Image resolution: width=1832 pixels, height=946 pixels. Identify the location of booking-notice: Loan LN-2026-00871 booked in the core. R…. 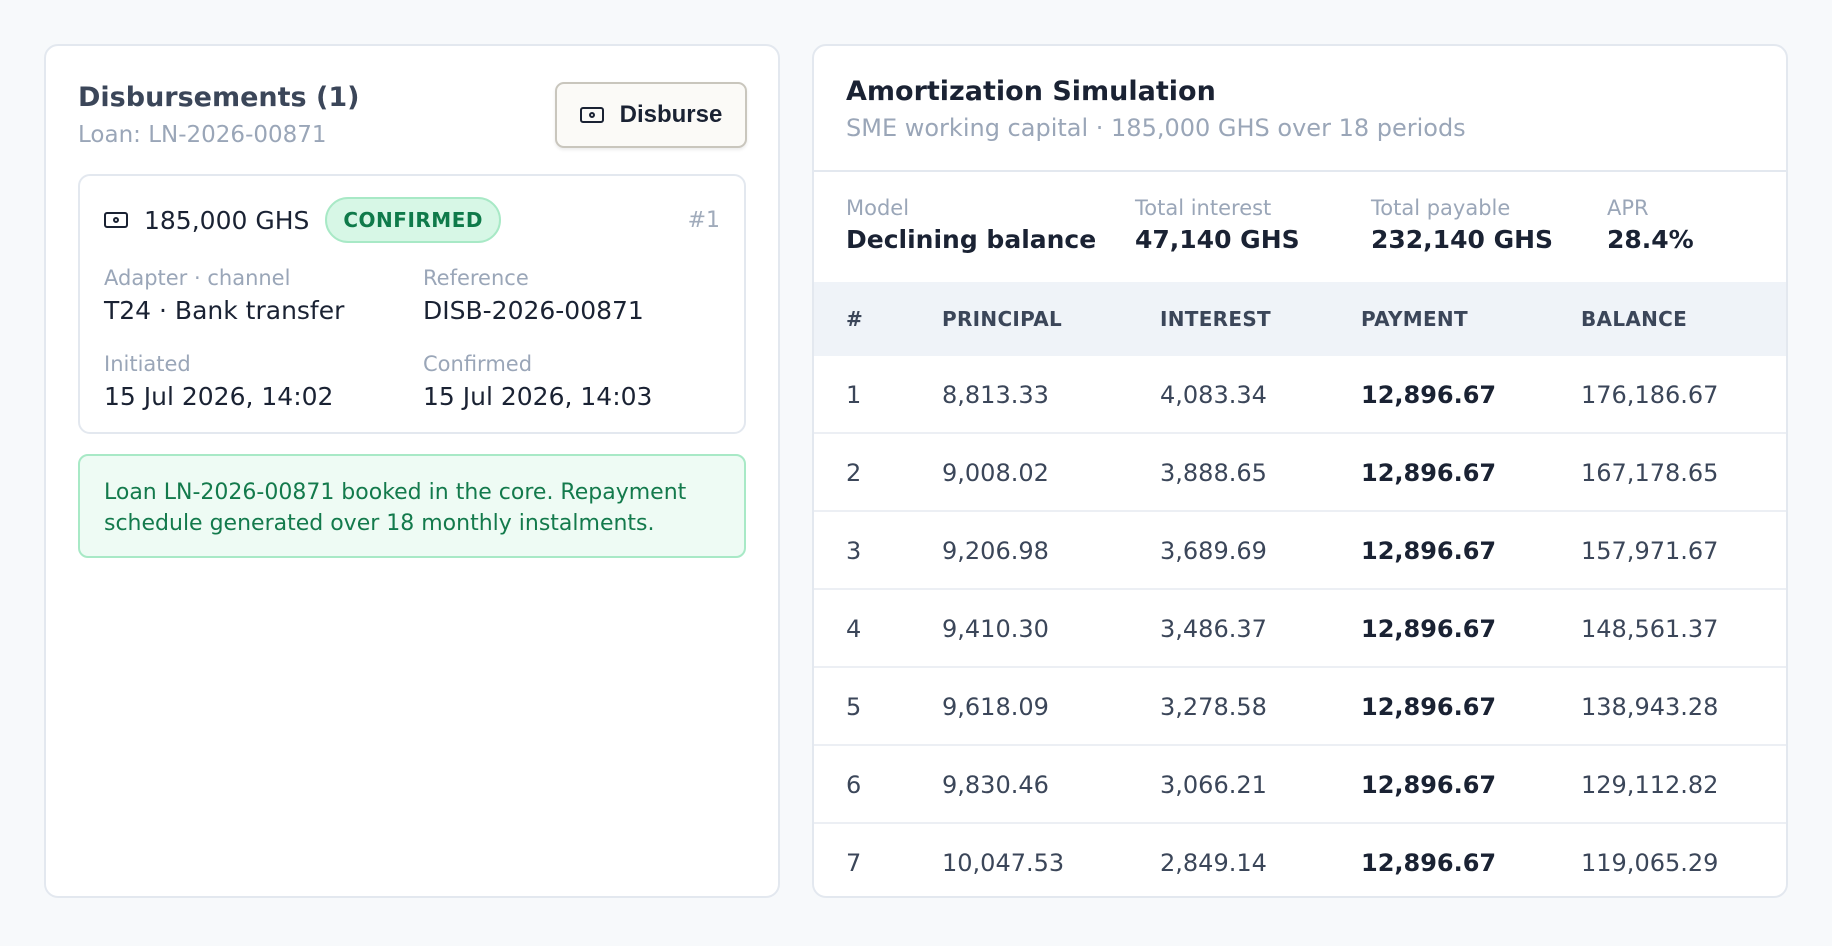
(412, 506).